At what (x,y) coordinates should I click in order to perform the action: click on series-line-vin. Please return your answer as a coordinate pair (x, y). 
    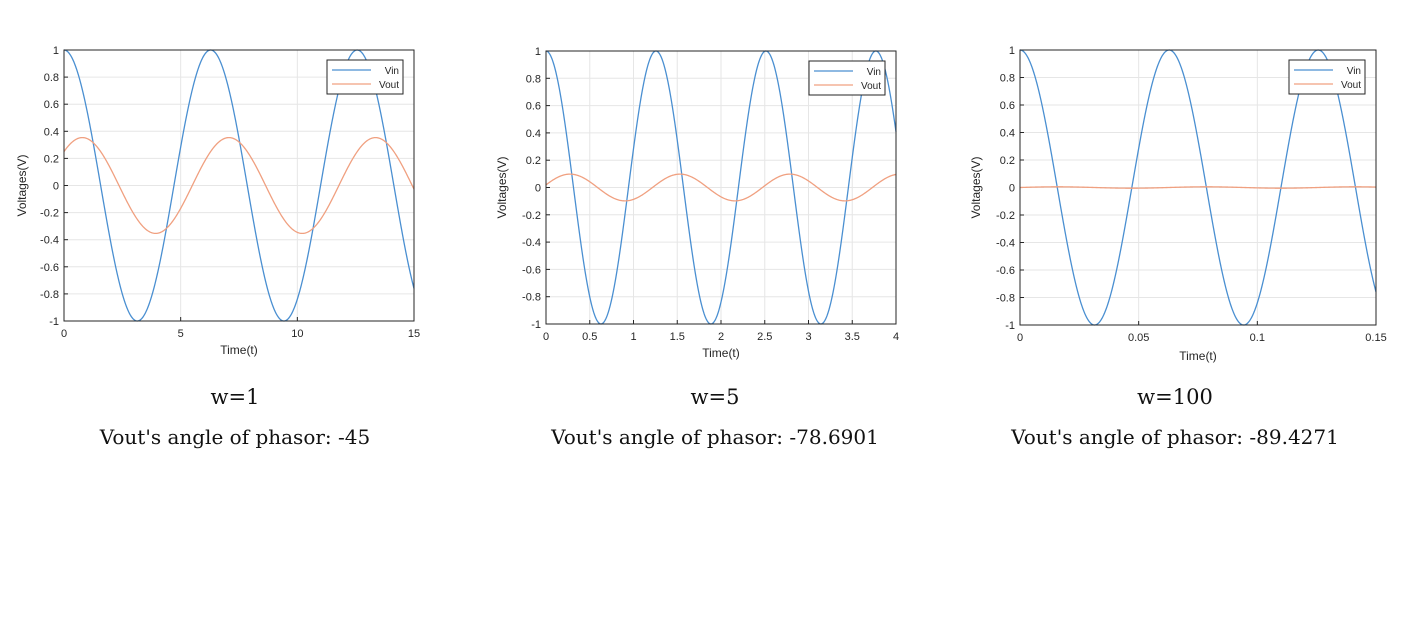
    Looking at the image, I should click on (721, 187).